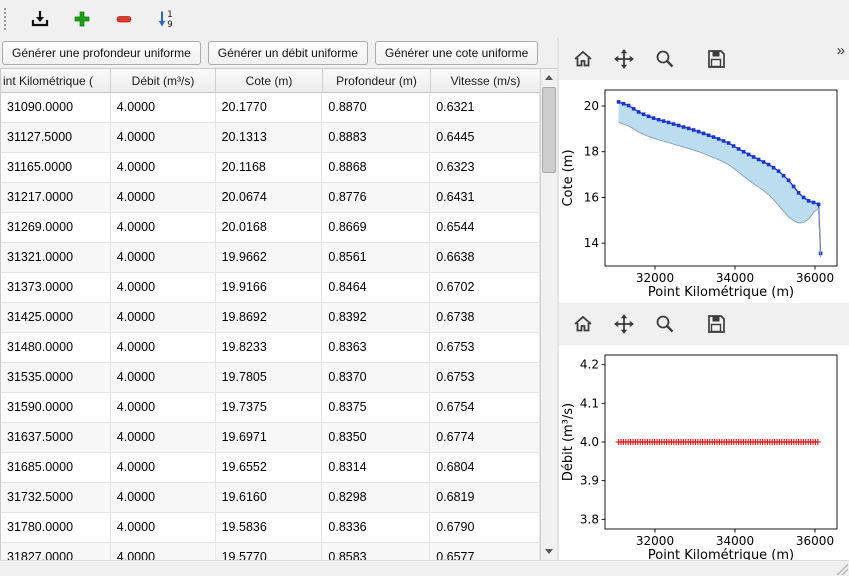 This screenshot has width=849, height=576. I want to click on table-cell: 0.6790, so click(485, 527).